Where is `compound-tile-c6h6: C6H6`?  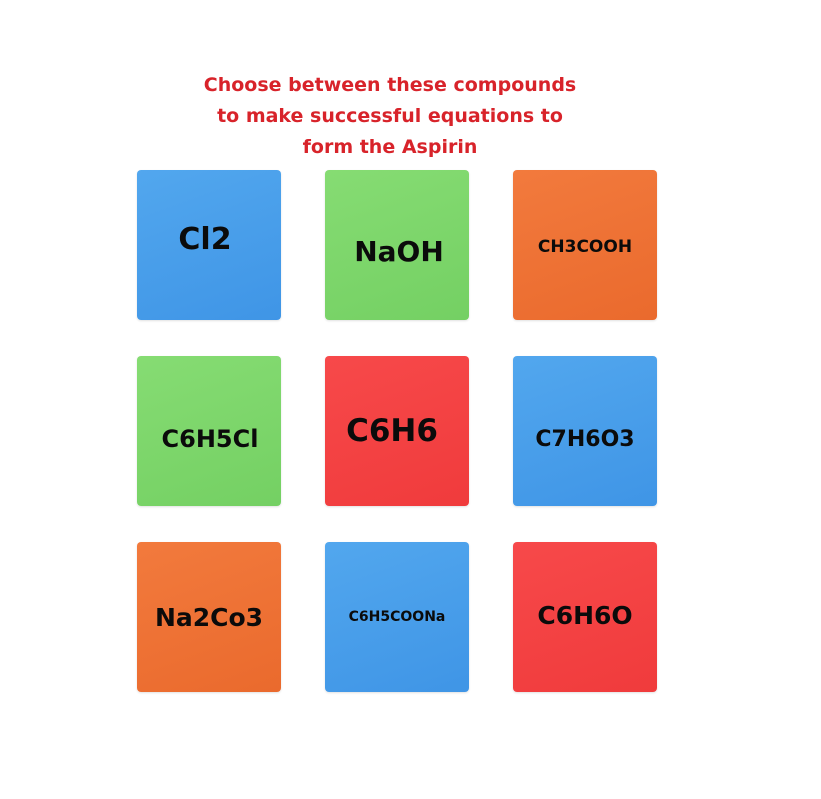
compound-tile-c6h6: C6H6 is located at coordinates (397, 431).